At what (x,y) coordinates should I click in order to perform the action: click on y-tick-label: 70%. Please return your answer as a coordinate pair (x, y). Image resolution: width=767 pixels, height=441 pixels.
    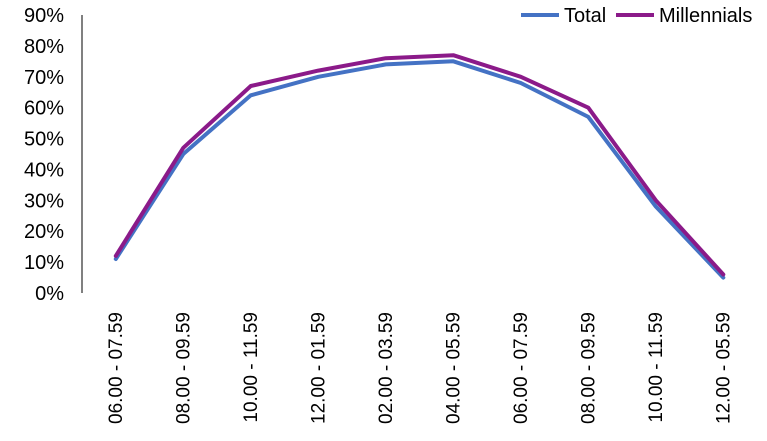
    Looking at the image, I should click on (44, 78).